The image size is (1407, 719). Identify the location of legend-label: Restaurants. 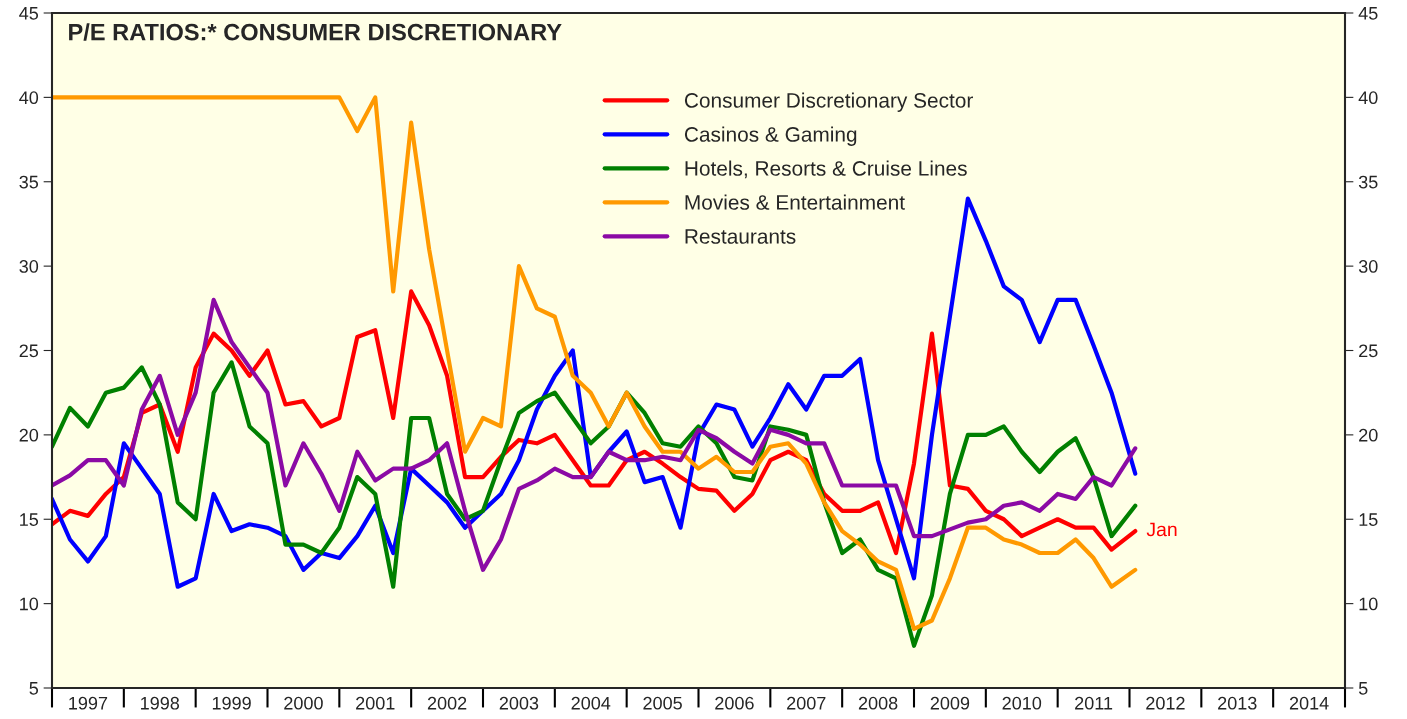
(740, 236).